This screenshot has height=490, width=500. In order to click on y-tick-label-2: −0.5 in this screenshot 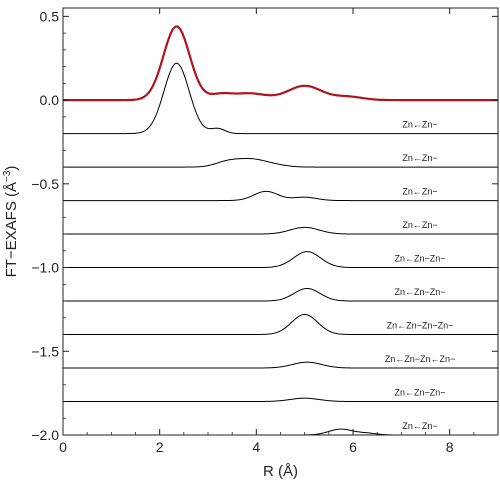, I will do `click(45, 184)`.